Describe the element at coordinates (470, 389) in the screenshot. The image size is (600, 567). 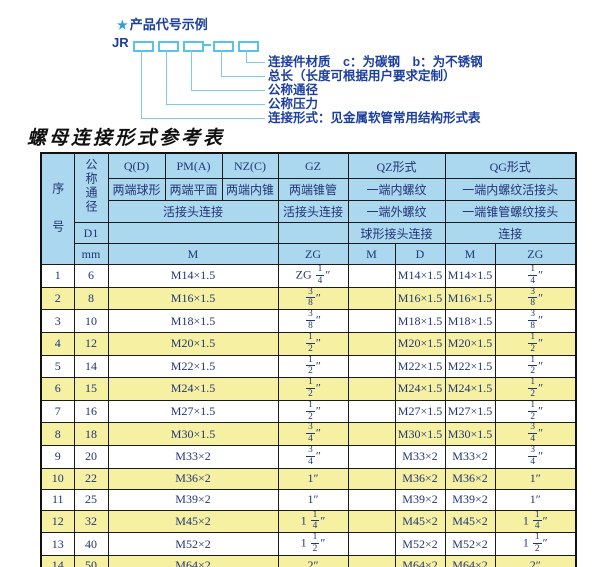
I see `cell-qg_m: M24×1.5` at that location.